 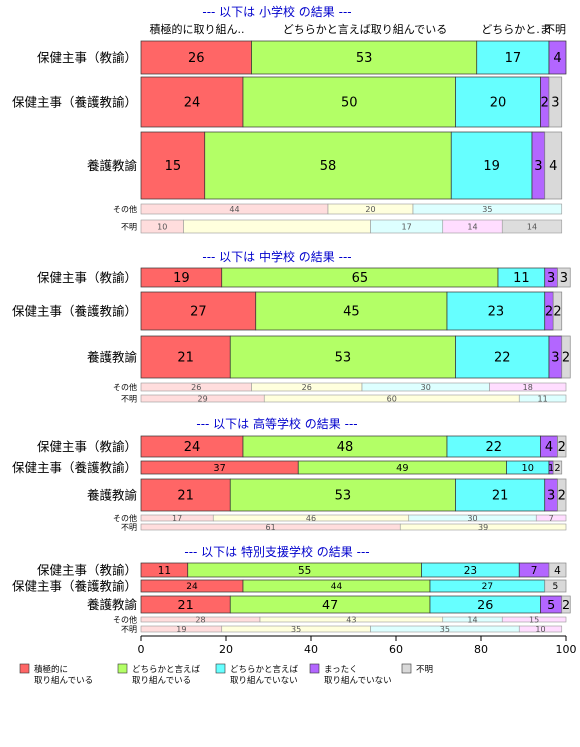 What do you see at coordinates (551, 605) in the screenshot?
I see `data-label: 5` at bounding box center [551, 605].